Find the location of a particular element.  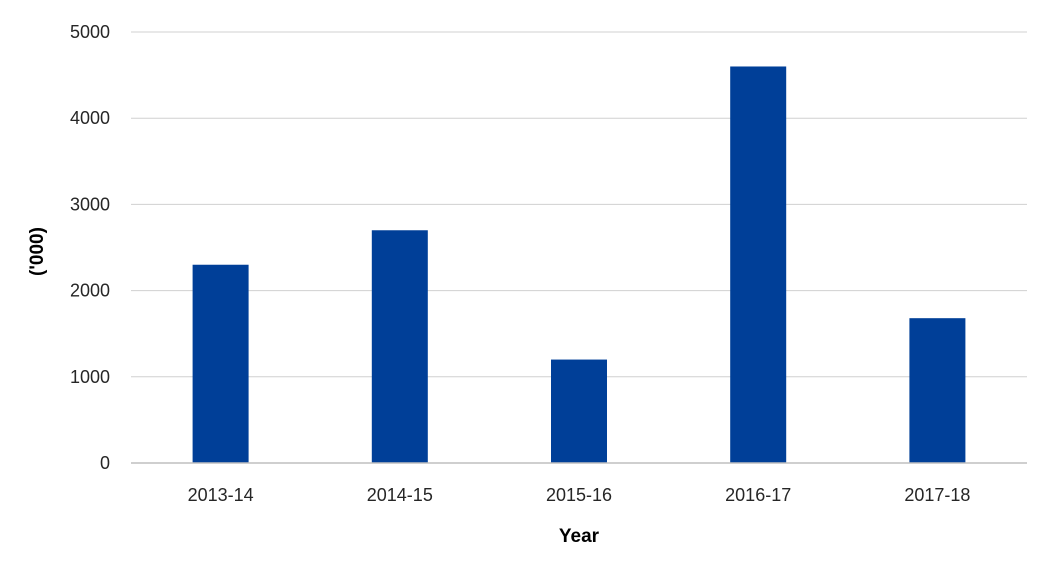

x-tick-label: 2013-14 is located at coordinates (221, 495).